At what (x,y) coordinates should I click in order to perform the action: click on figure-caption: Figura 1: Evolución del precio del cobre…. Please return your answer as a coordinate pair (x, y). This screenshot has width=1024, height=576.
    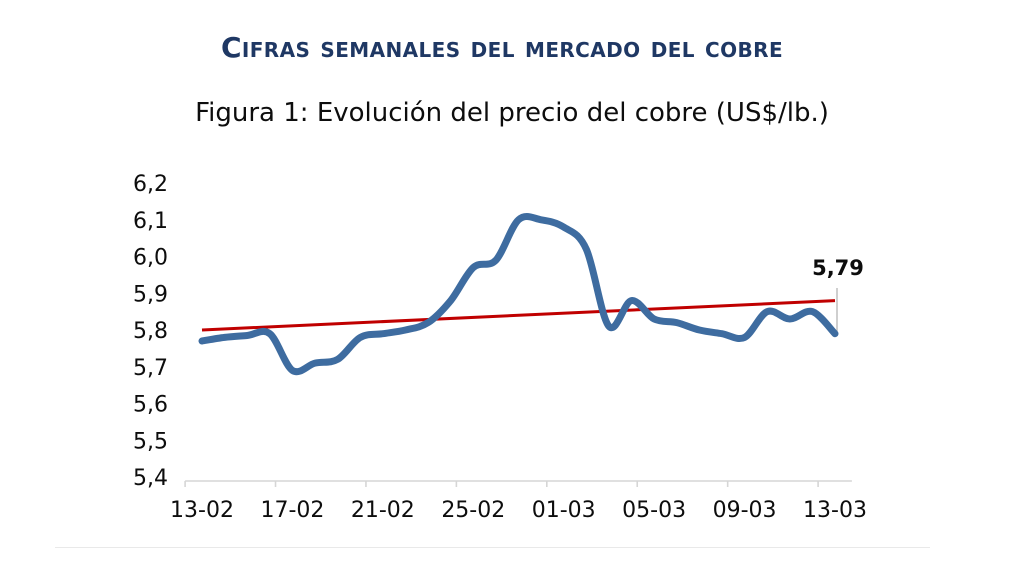
    Looking at the image, I should click on (512, 113).